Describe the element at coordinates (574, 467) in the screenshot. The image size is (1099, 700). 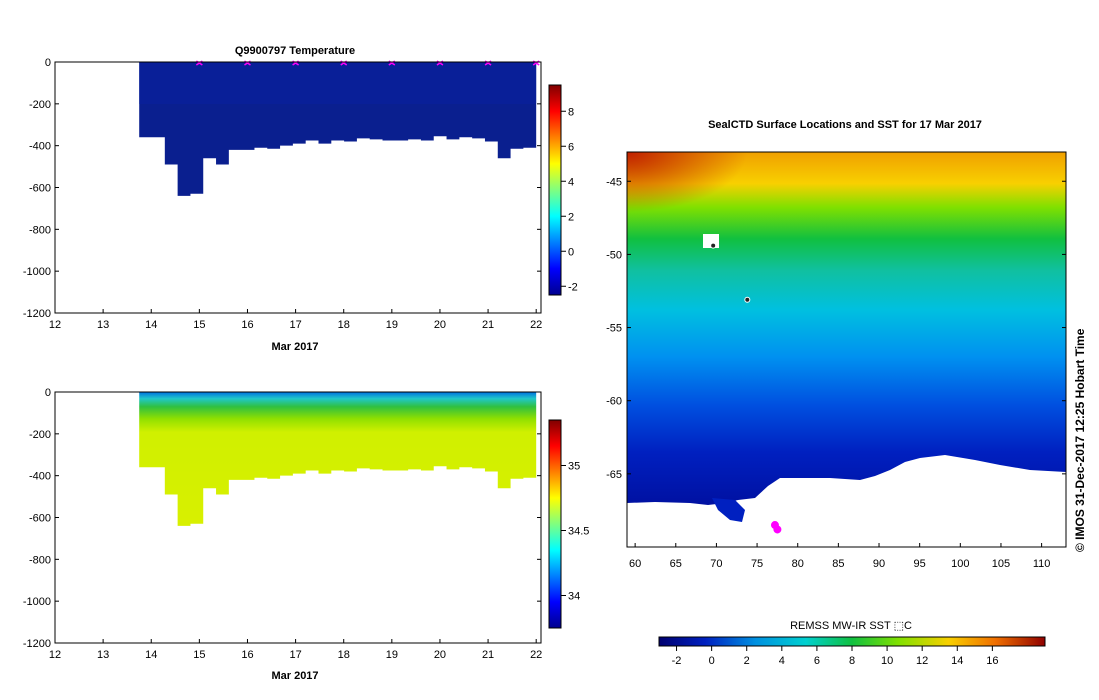
I see `colorbar-tick-label: 35` at that location.